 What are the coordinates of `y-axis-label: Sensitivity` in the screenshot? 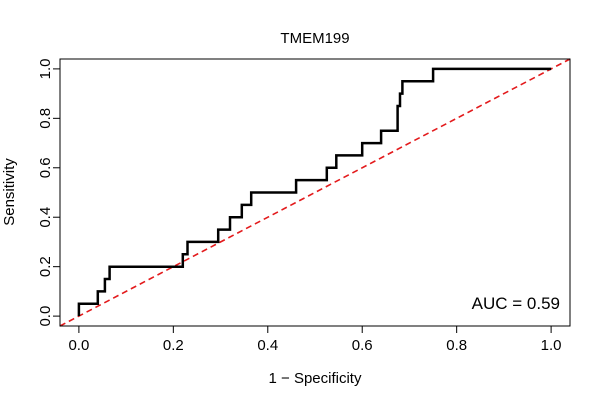 It's located at (9, 192).